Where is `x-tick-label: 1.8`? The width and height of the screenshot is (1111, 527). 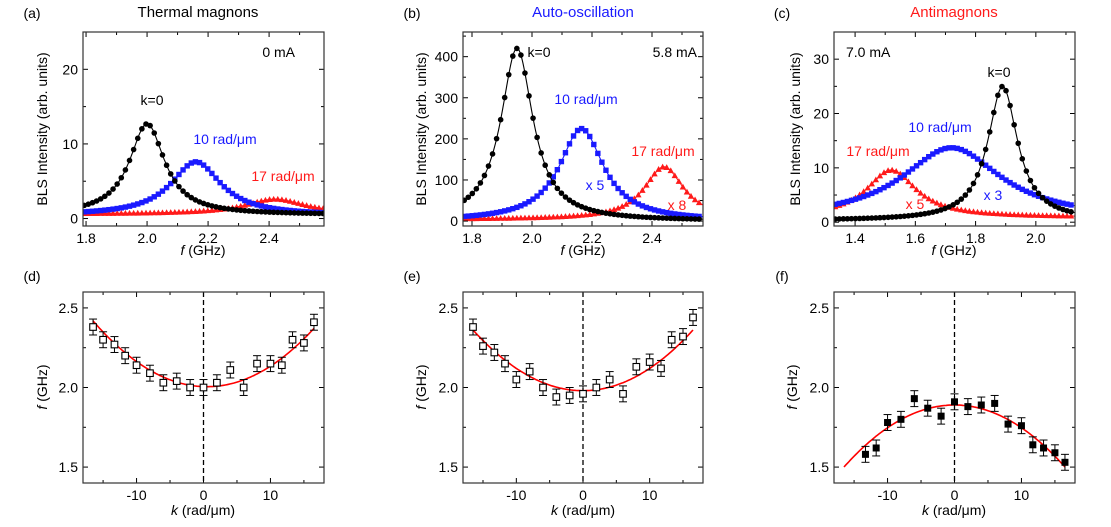 x-tick-label: 1.8 is located at coordinates (472, 238).